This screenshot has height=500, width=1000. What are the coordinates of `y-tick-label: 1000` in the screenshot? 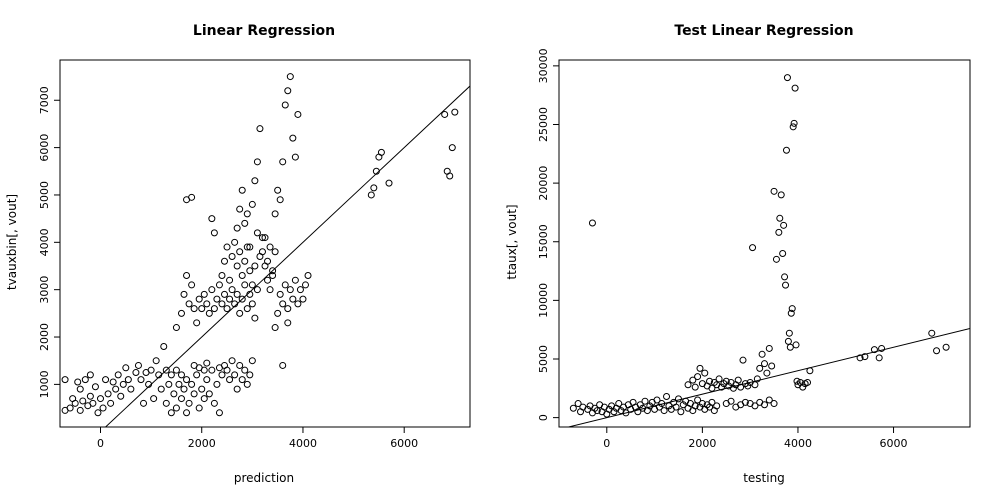 It's located at (44, 384).